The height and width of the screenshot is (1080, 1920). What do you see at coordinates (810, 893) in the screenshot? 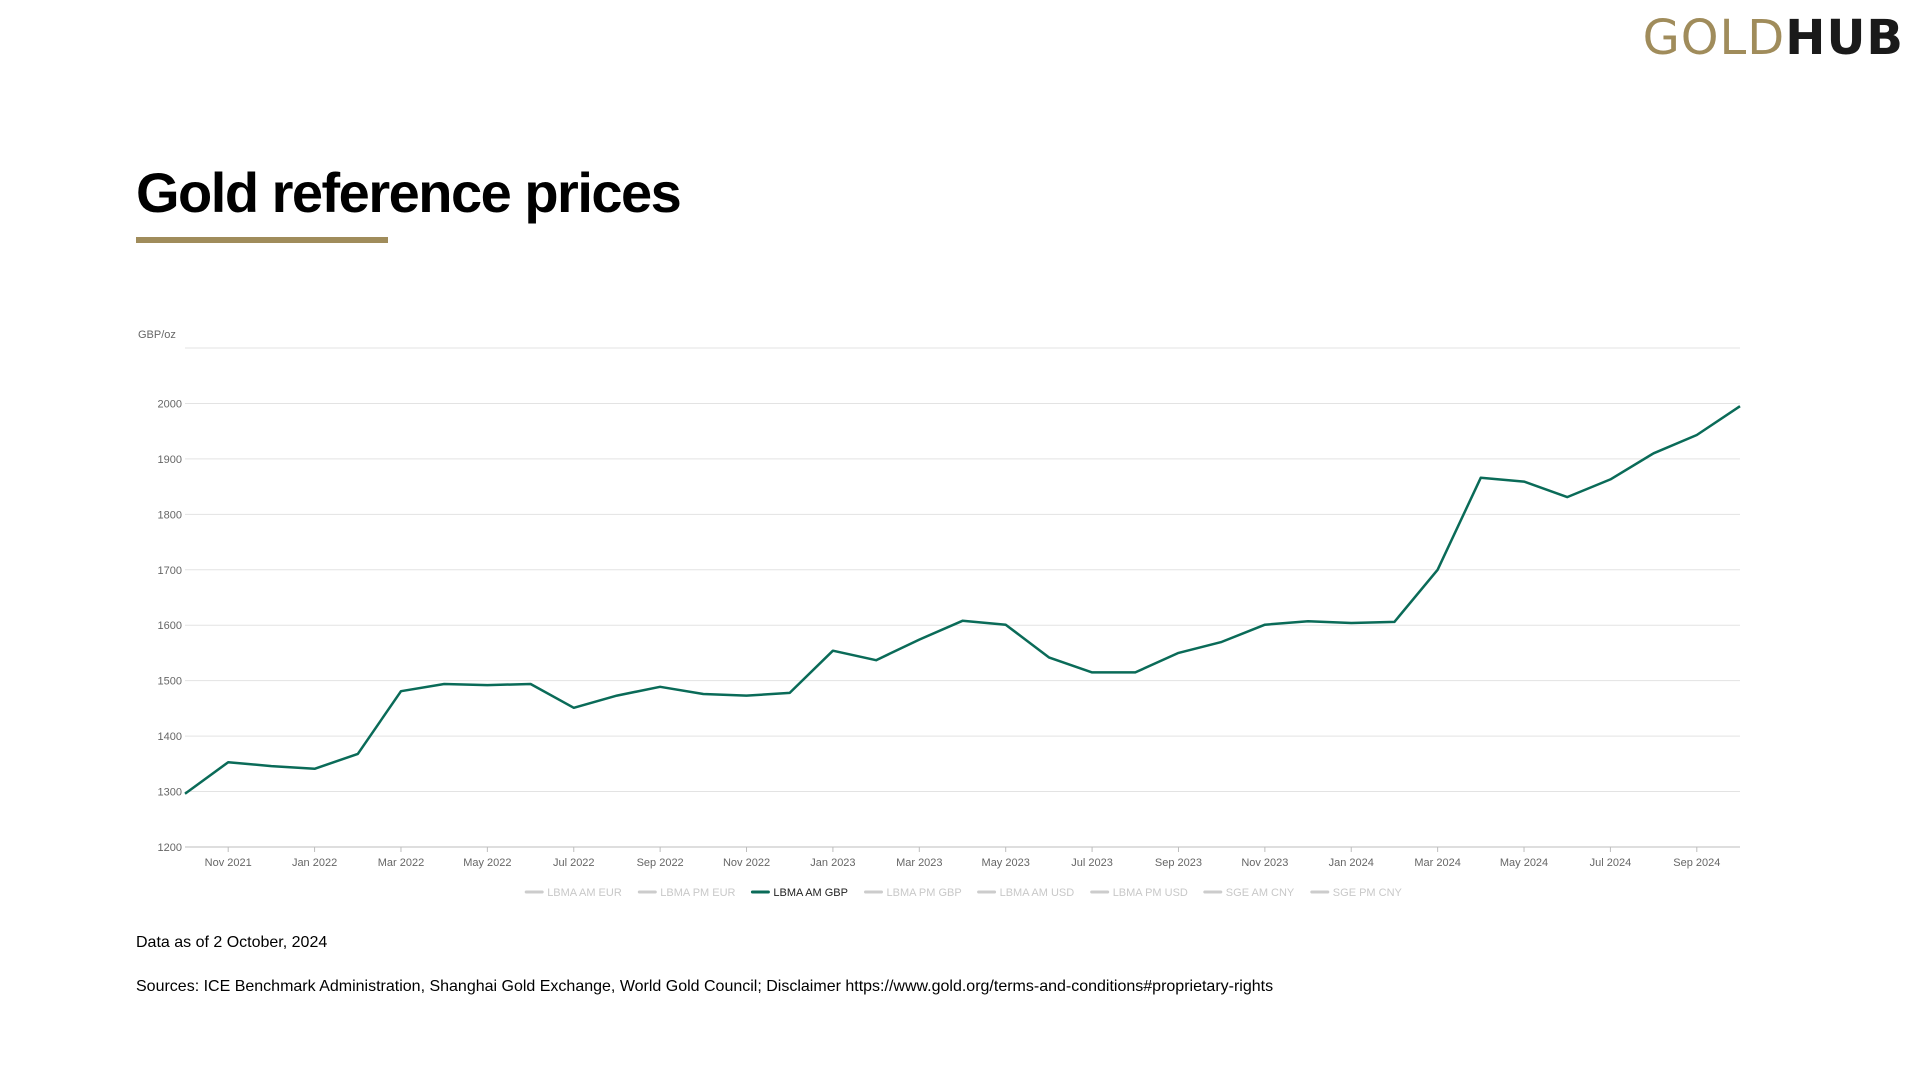
I see `legend-label: LBMA AM GBP` at bounding box center [810, 893].